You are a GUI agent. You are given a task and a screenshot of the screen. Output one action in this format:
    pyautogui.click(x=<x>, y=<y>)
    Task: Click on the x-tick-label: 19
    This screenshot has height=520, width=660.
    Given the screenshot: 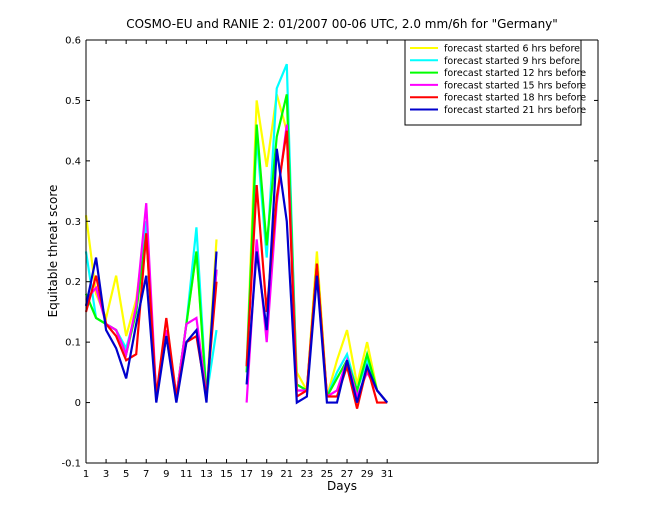 What is the action you would take?
    pyautogui.click(x=266, y=474)
    